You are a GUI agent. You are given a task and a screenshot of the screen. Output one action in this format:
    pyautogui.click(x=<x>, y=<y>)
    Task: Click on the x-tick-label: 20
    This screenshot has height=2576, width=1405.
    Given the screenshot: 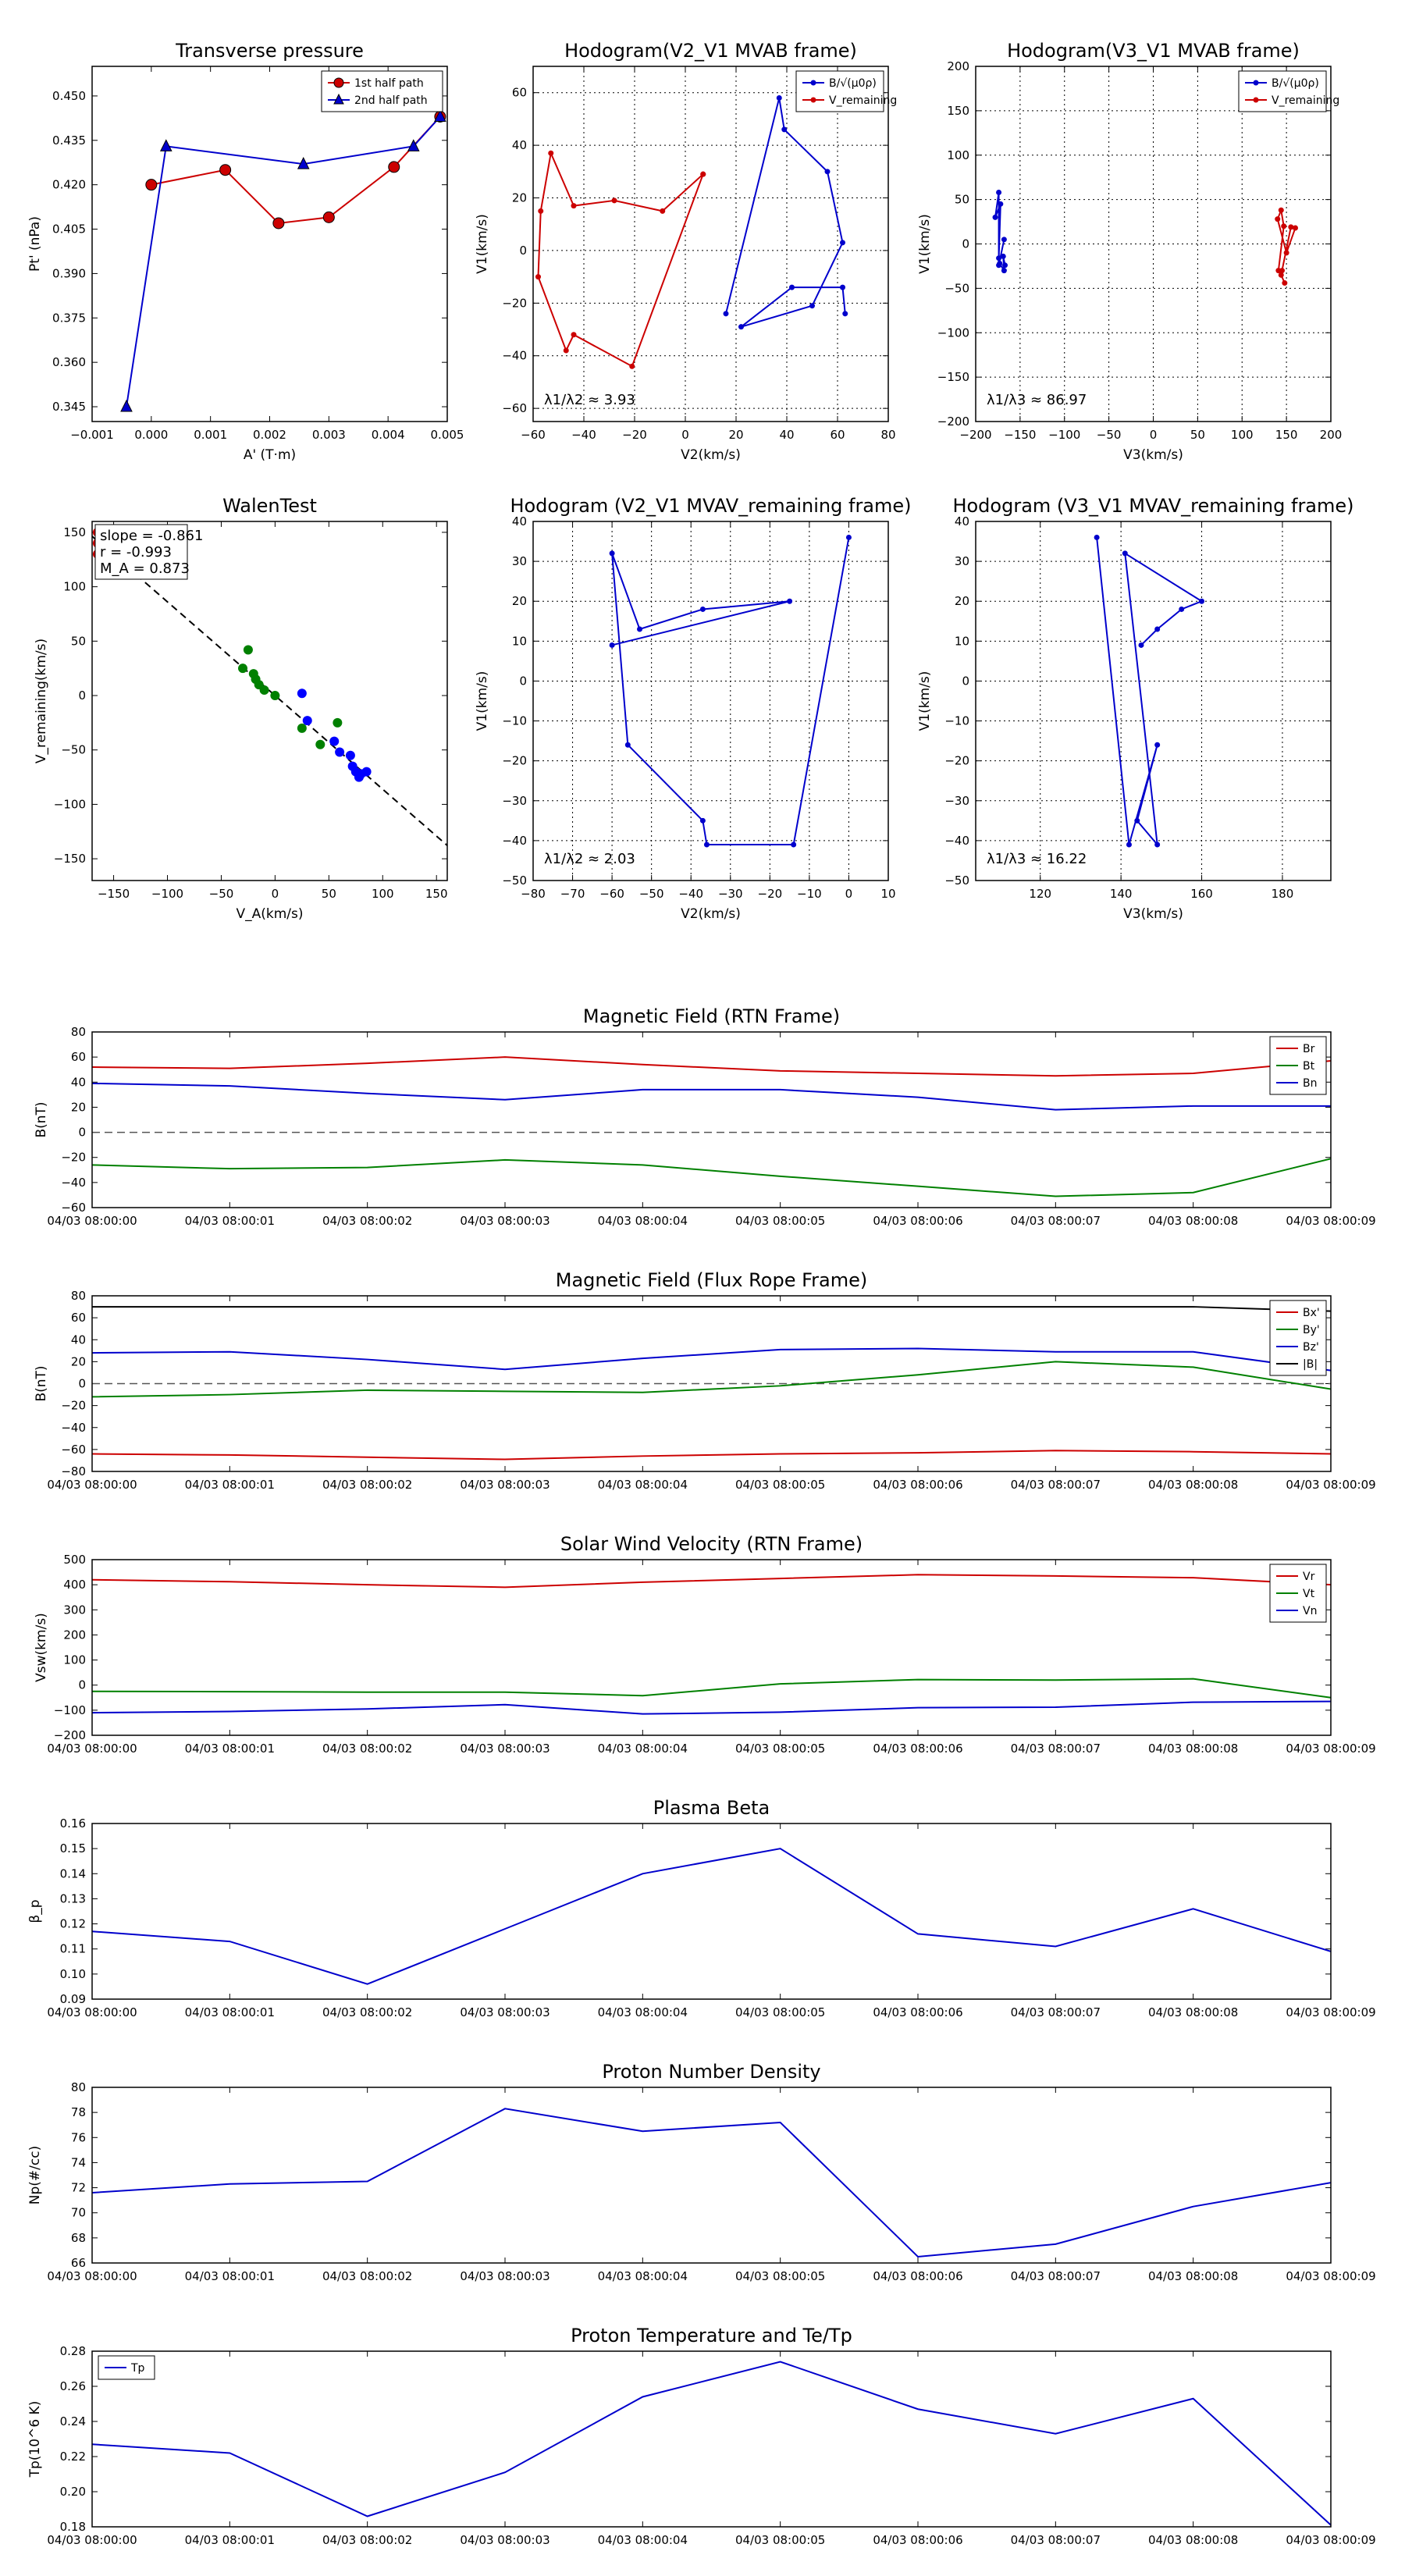 What is the action you would take?
    pyautogui.click(x=736, y=435)
    